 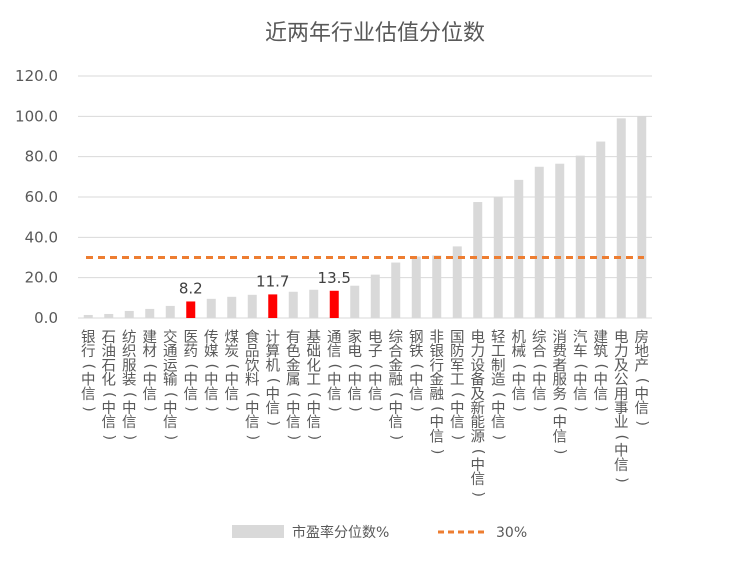 What do you see at coordinates (416, 370) in the screenshot?
I see `x-tick-label: 钢铁 (中信)` at bounding box center [416, 370].